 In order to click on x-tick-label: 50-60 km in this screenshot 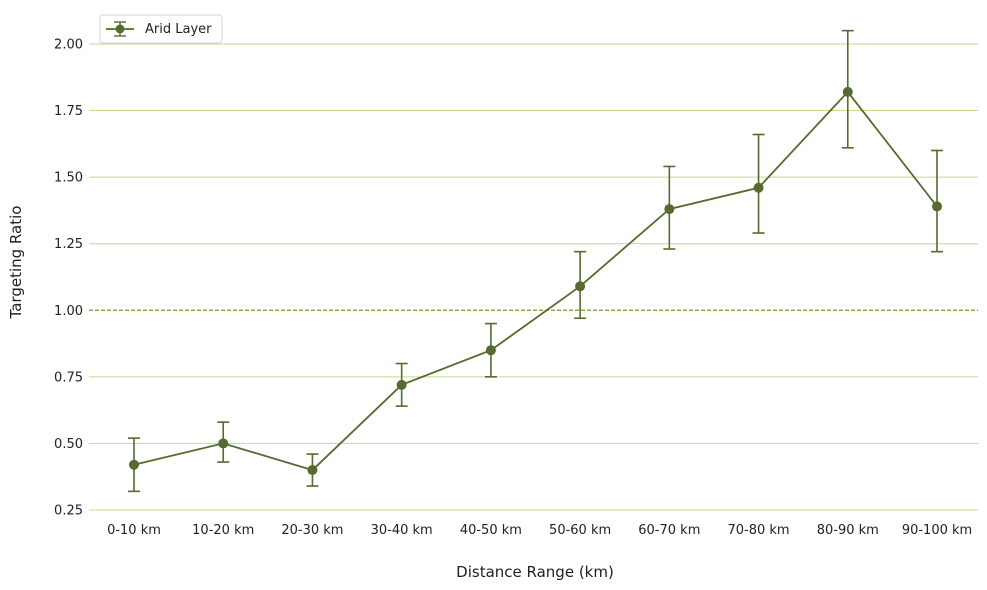, I will do `click(580, 530)`.